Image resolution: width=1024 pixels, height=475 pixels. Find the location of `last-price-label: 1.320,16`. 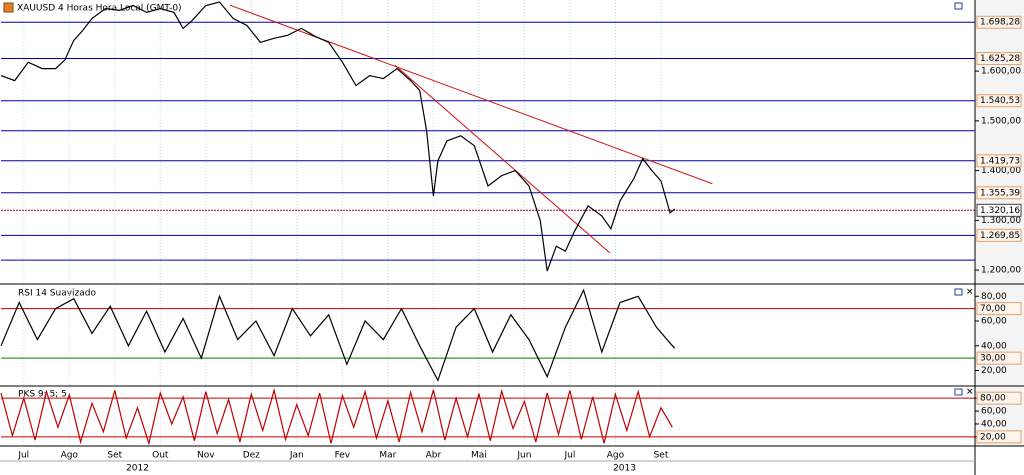

last-price-label: 1.320,16 is located at coordinates (1000, 211).